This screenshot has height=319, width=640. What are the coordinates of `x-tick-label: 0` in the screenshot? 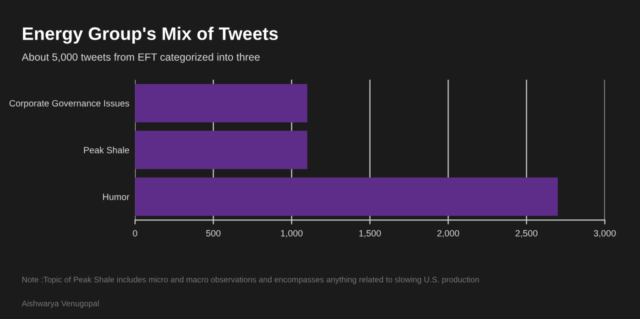 It's located at (135, 233).